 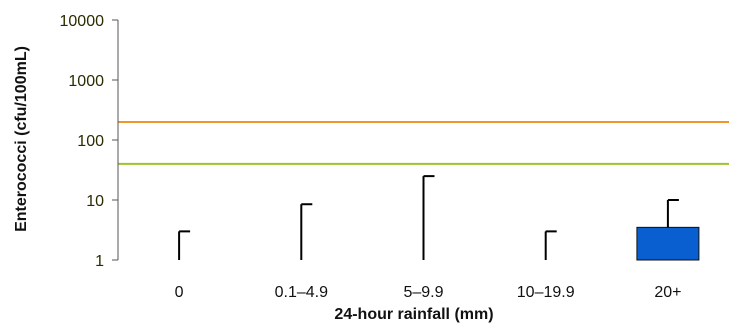 I want to click on y-tick-label: 10, so click(x=95, y=201).